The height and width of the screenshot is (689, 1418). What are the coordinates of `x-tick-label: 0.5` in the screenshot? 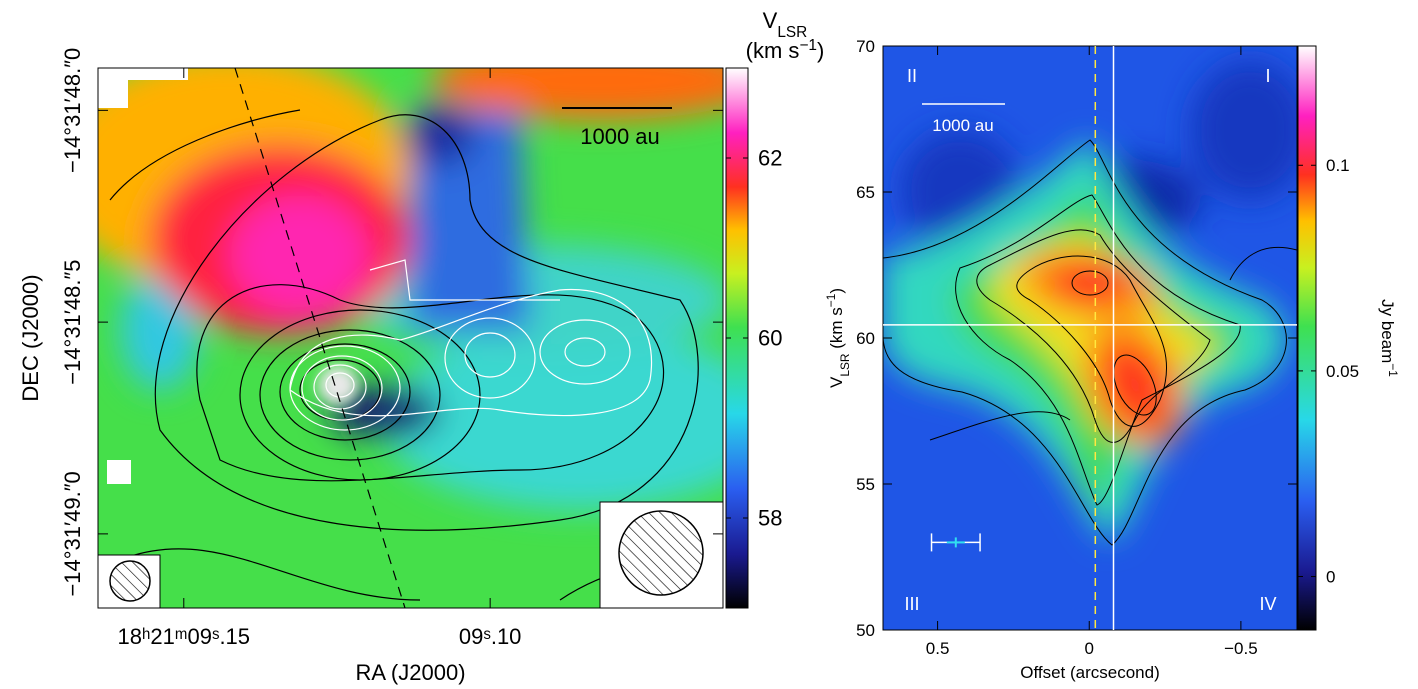 It's located at (938, 648).